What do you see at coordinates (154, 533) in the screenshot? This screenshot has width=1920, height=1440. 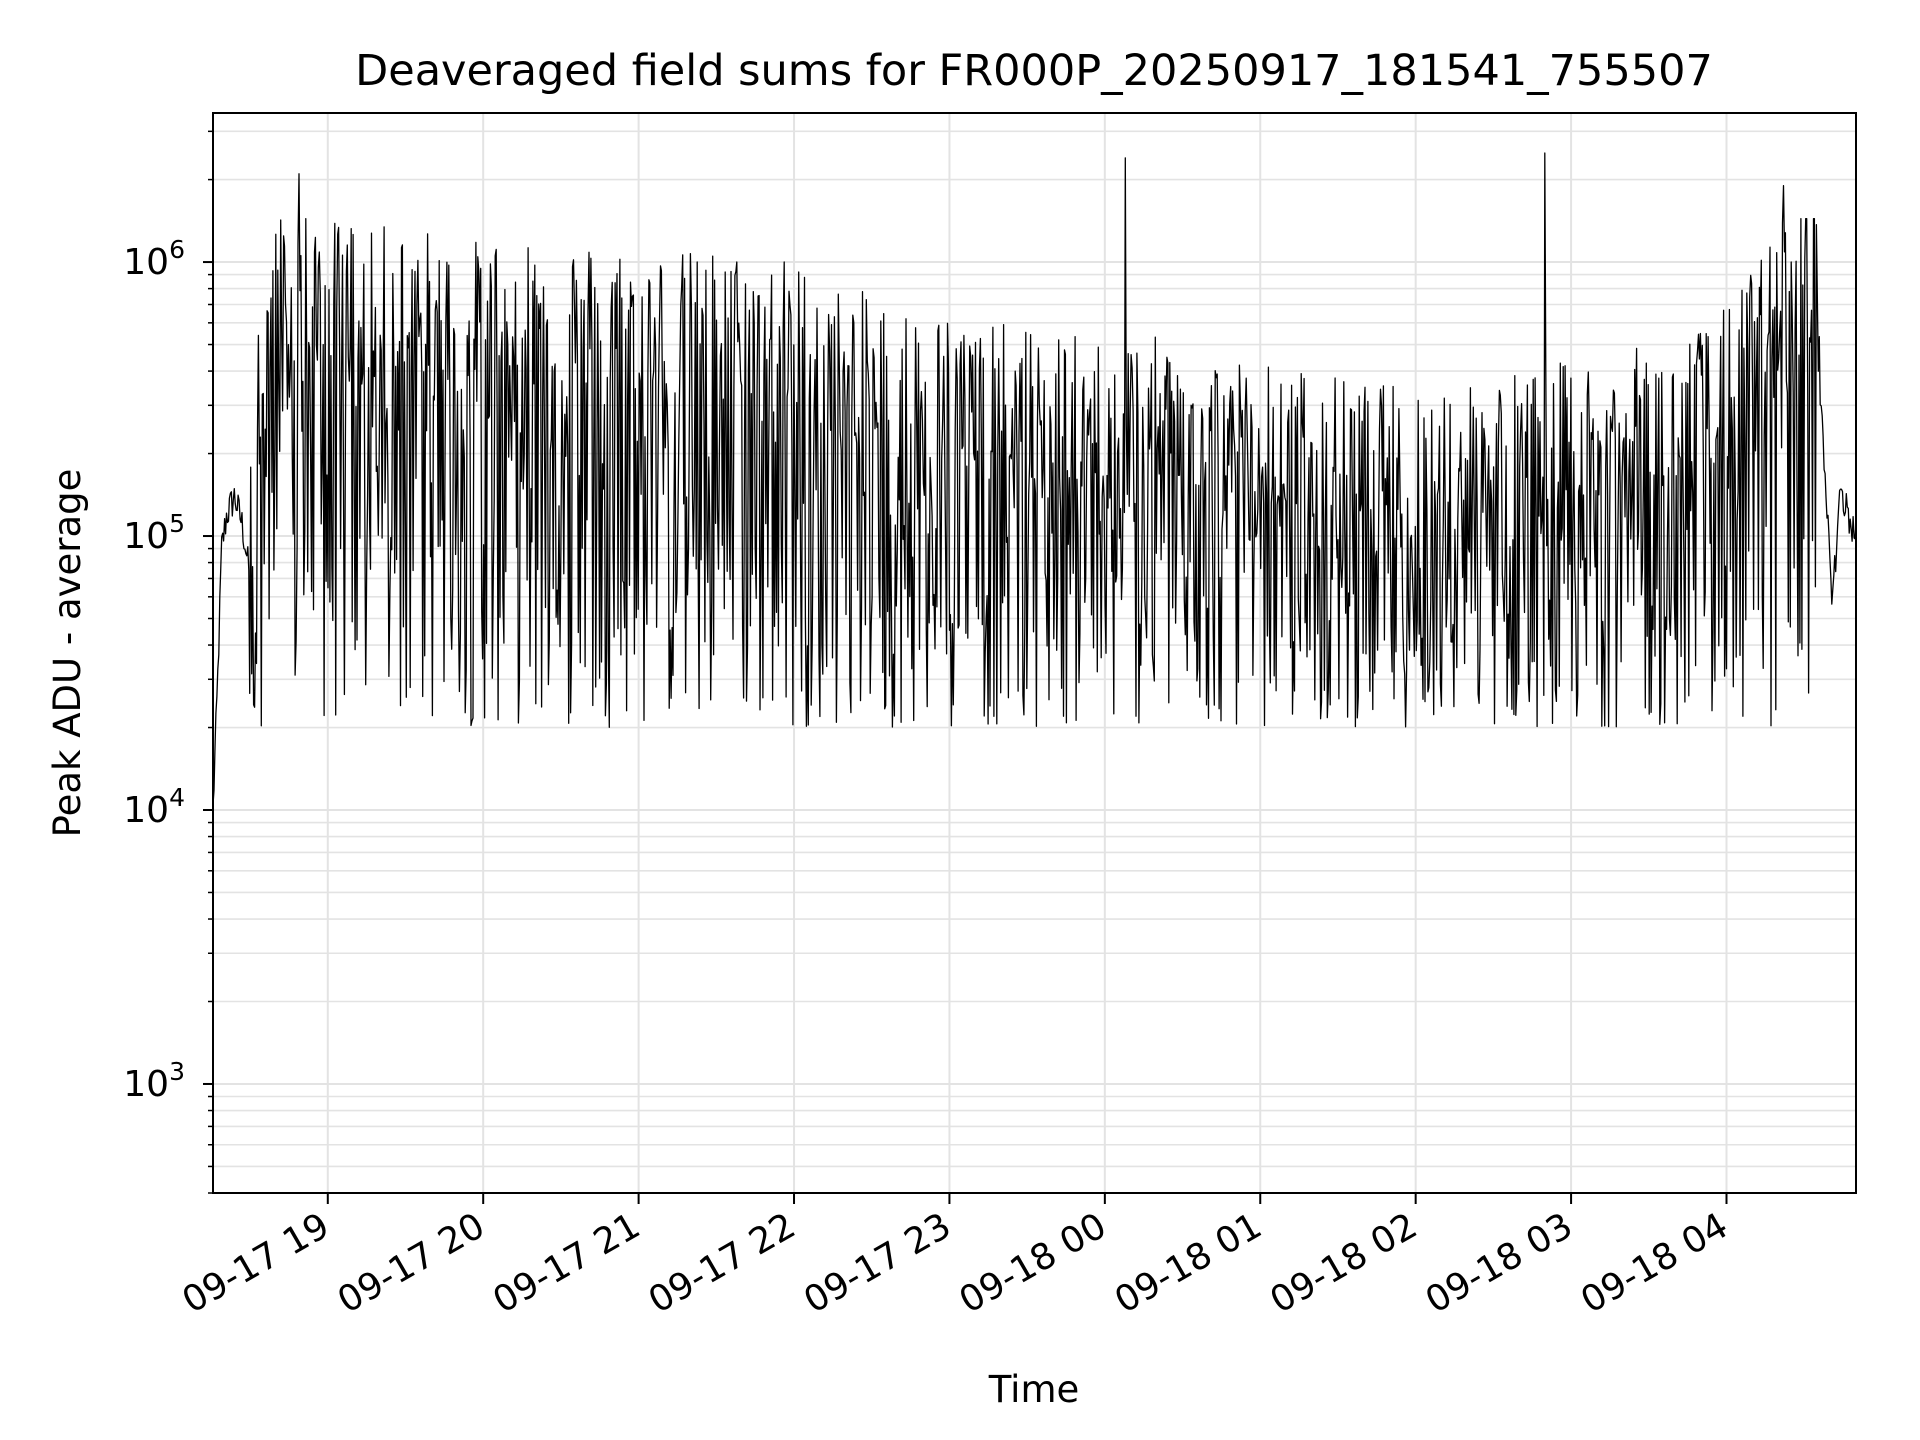 I see `y-tick-label: 10⁵` at bounding box center [154, 533].